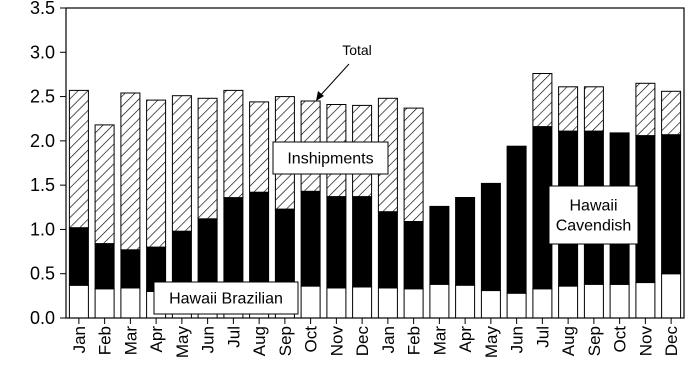  Describe the element at coordinates (388, 339) in the screenshot. I see `x-tick-label: Jan` at that location.